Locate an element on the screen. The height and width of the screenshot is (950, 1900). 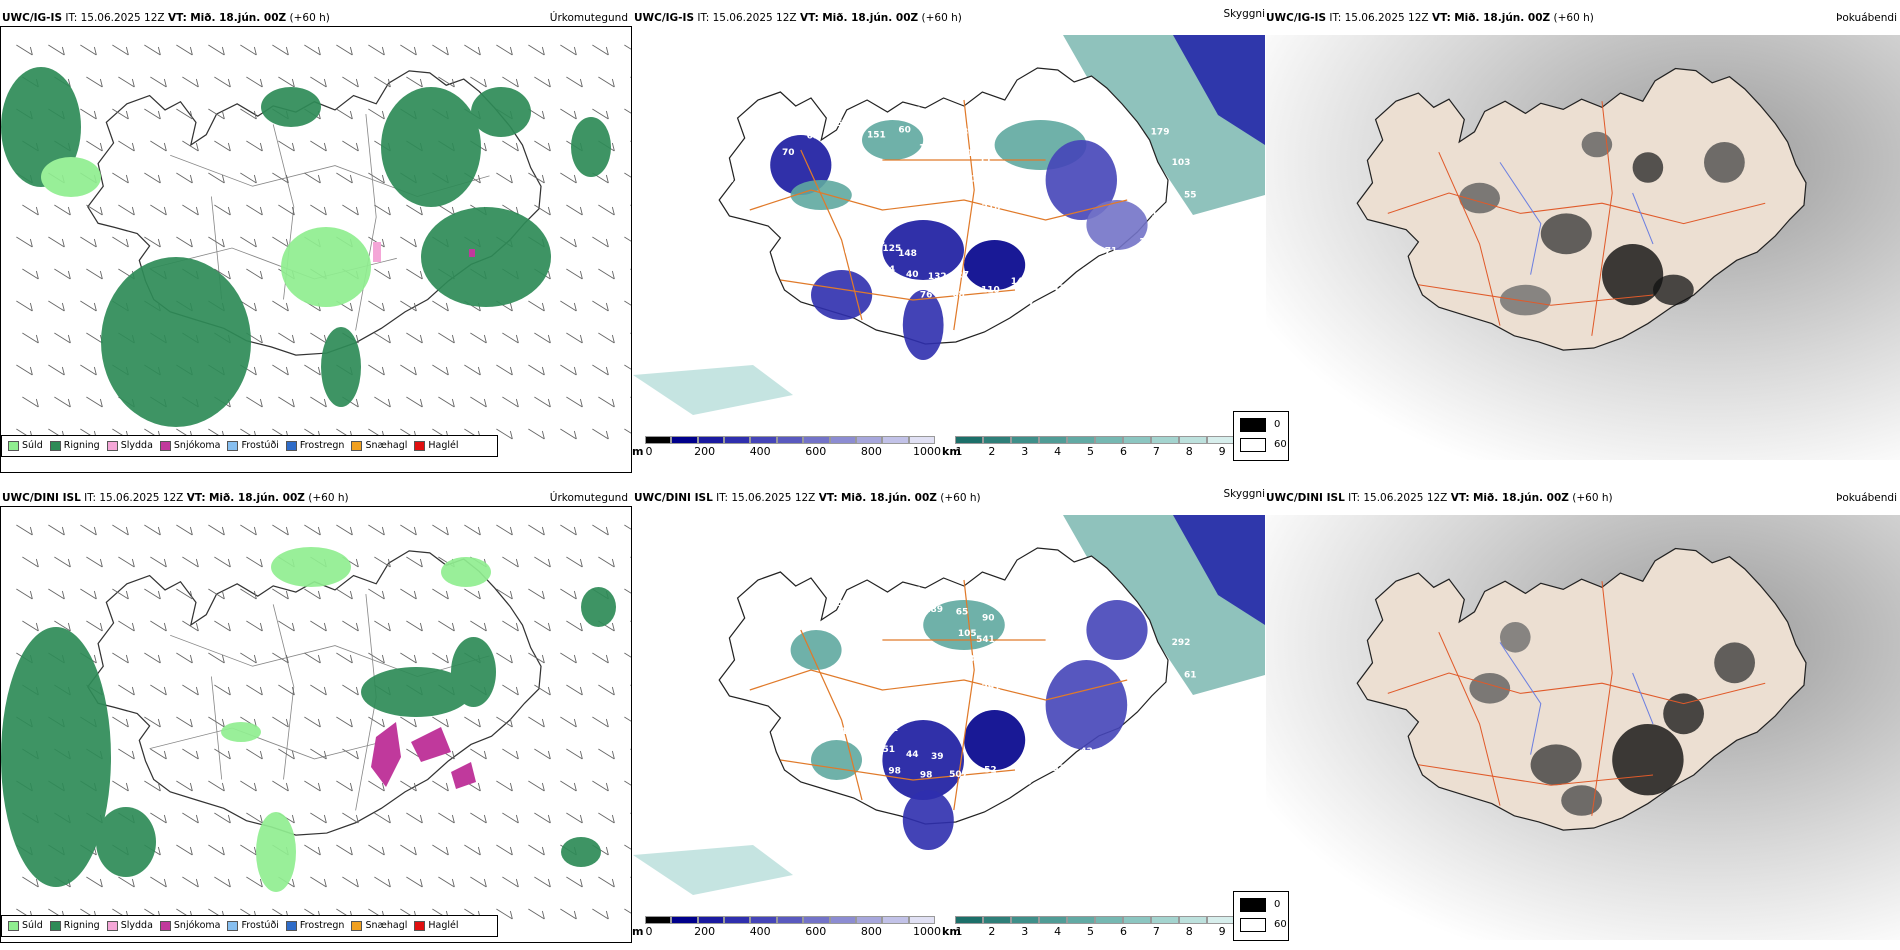
visibility-value-label: 136 is located at coordinates (988, 791).